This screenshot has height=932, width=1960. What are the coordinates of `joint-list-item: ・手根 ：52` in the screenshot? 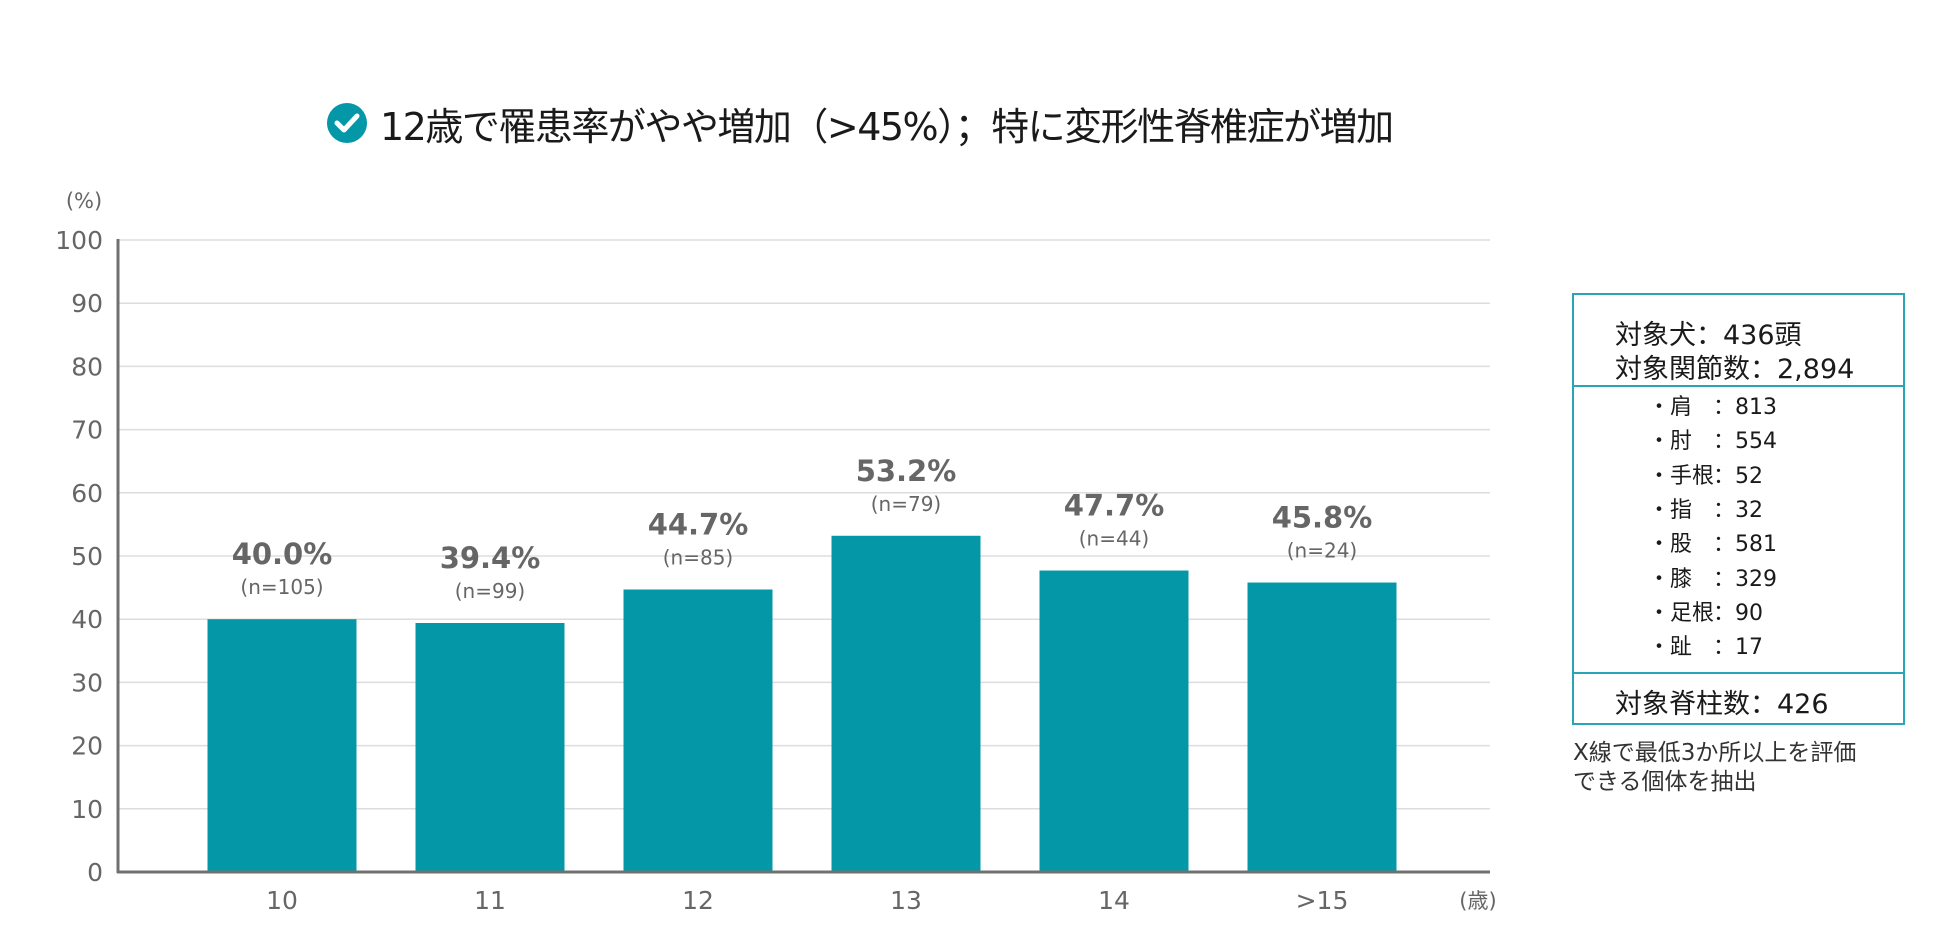 It's located at (1705, 474).